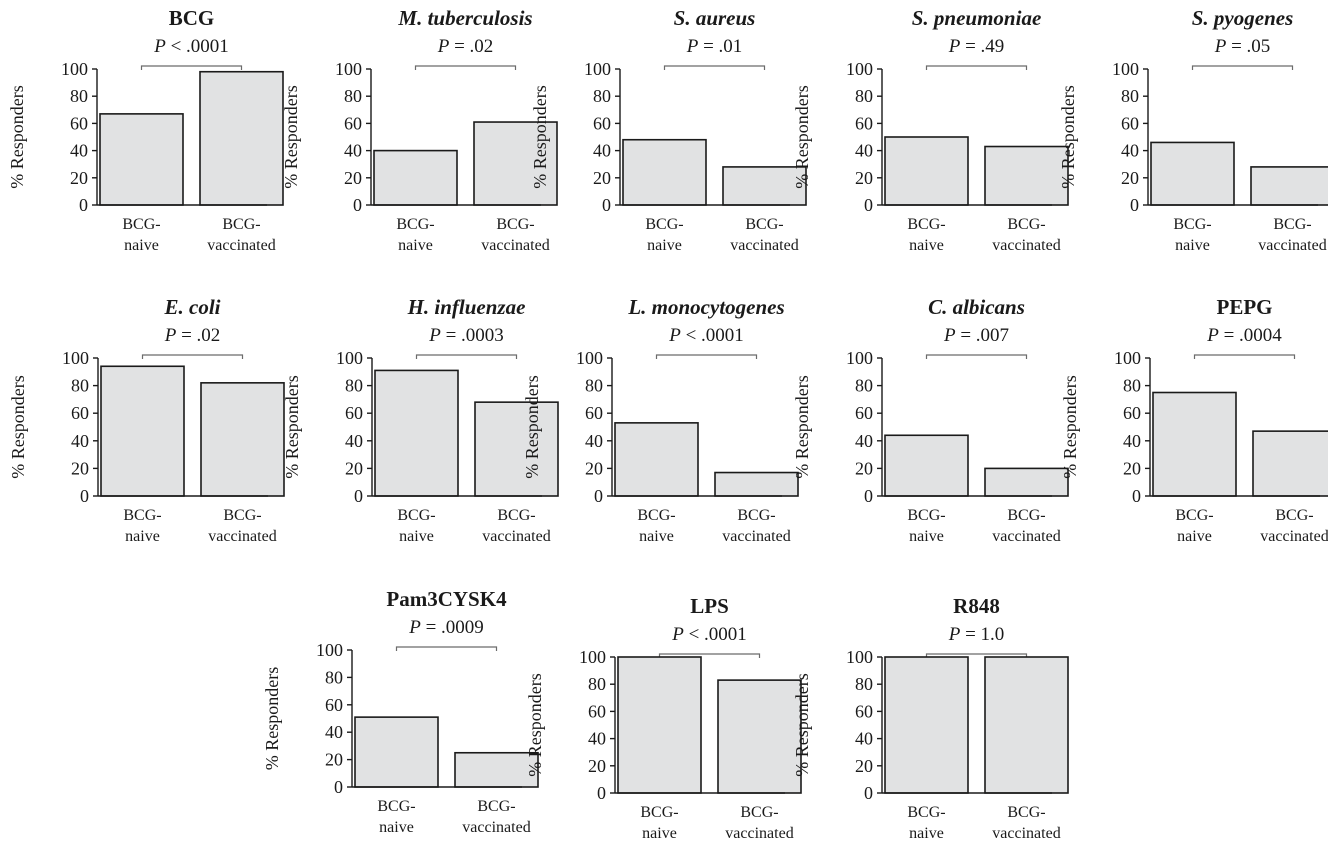 This screenshot has height=848, width=1328. Describe the element at coordinates (715, 18) in the screenshot. I see `panel-title: S. aureus` at that location.